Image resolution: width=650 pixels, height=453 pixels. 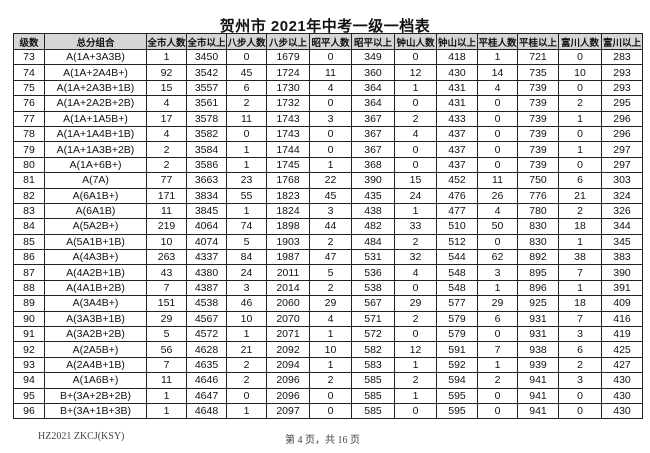 What do you see at coordinates (373, 165) in the screenshot?
I see `table-cell: 368` at bounding box center [373, 165].